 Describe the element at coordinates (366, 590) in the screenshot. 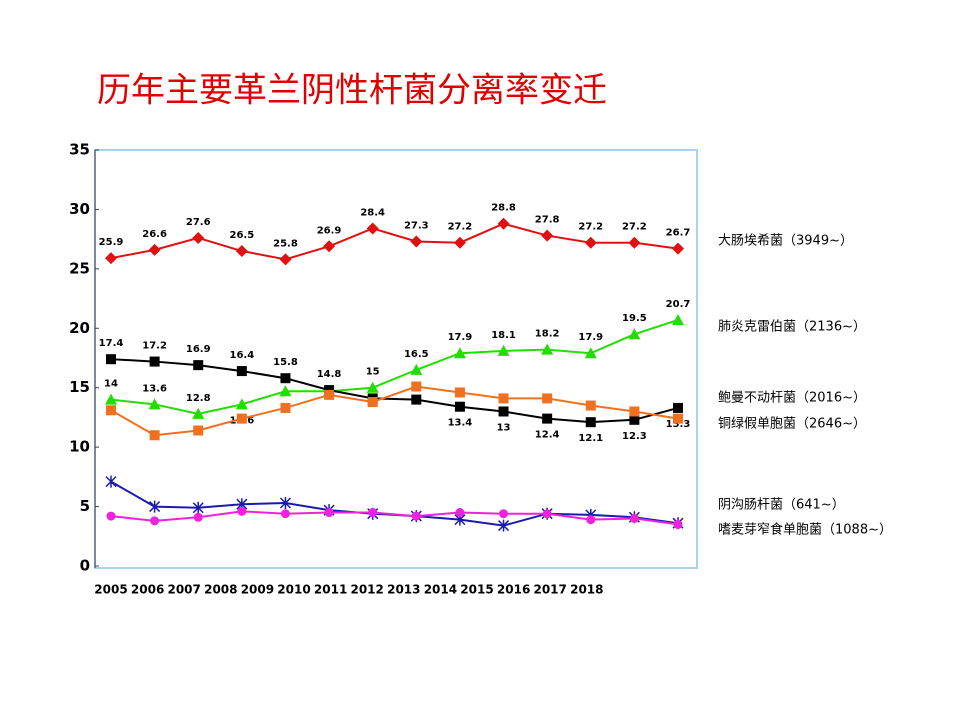

I see `x-tick-label: 2012` at that location.